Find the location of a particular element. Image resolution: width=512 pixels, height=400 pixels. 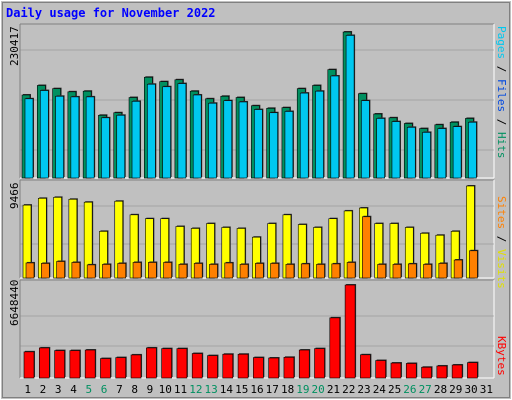

legend-hits-chart: Pages / Files / Hits is located at coordinates (501, 92).